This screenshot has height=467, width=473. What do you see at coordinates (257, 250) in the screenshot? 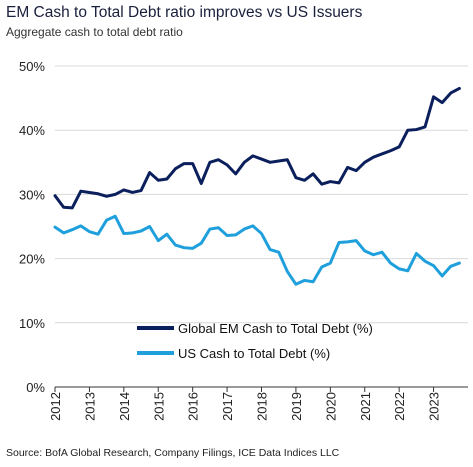
I see `series-line-us` at bounding box center [257, 250].